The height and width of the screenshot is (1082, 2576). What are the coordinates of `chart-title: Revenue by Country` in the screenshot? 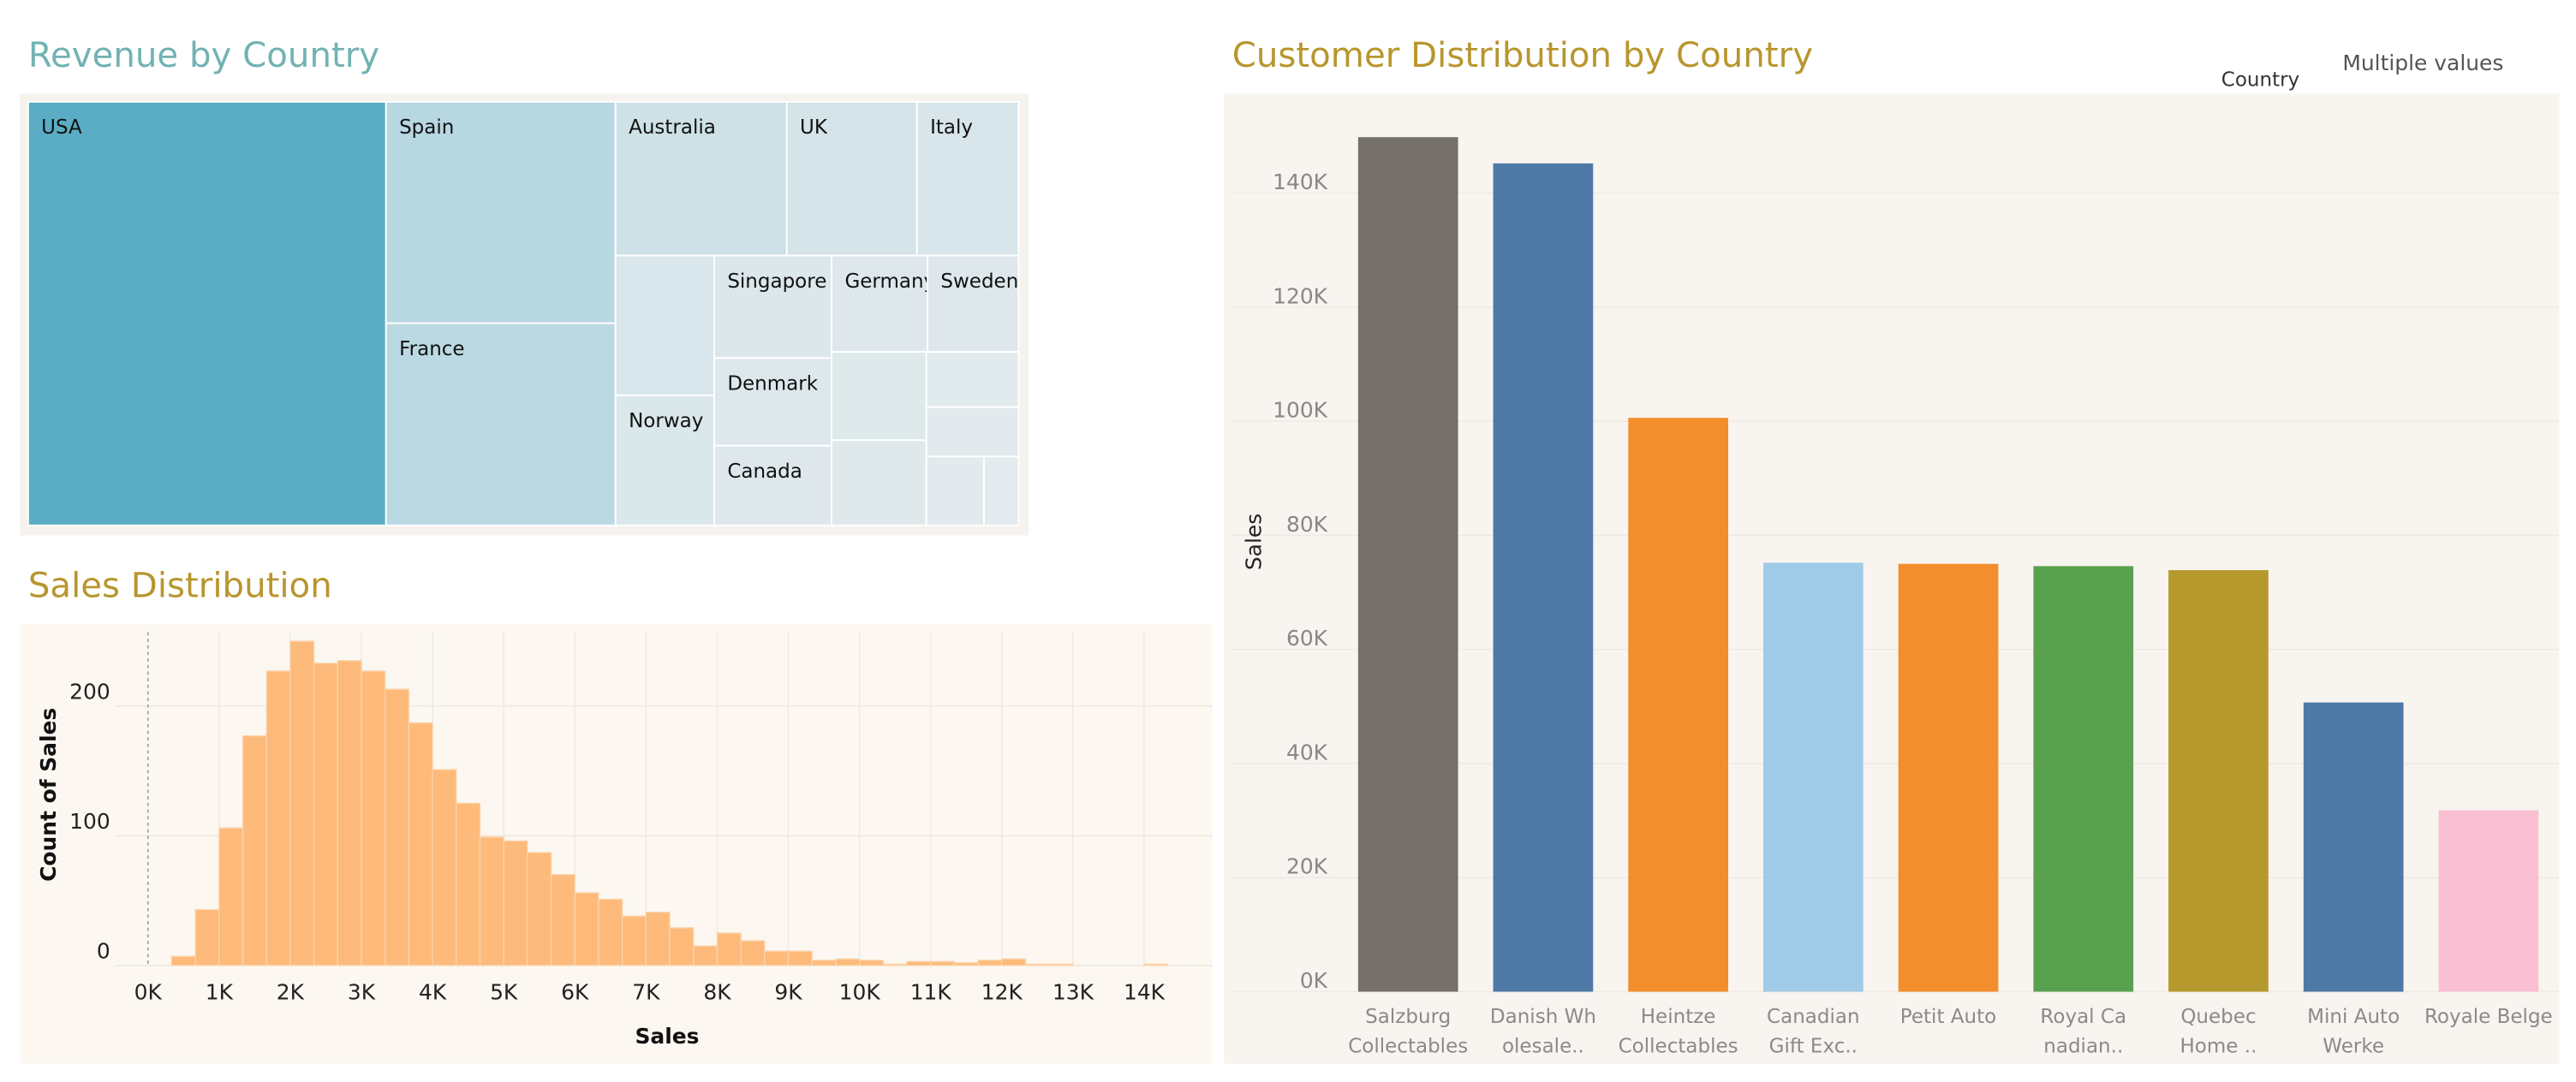 It's located at (203, 55).